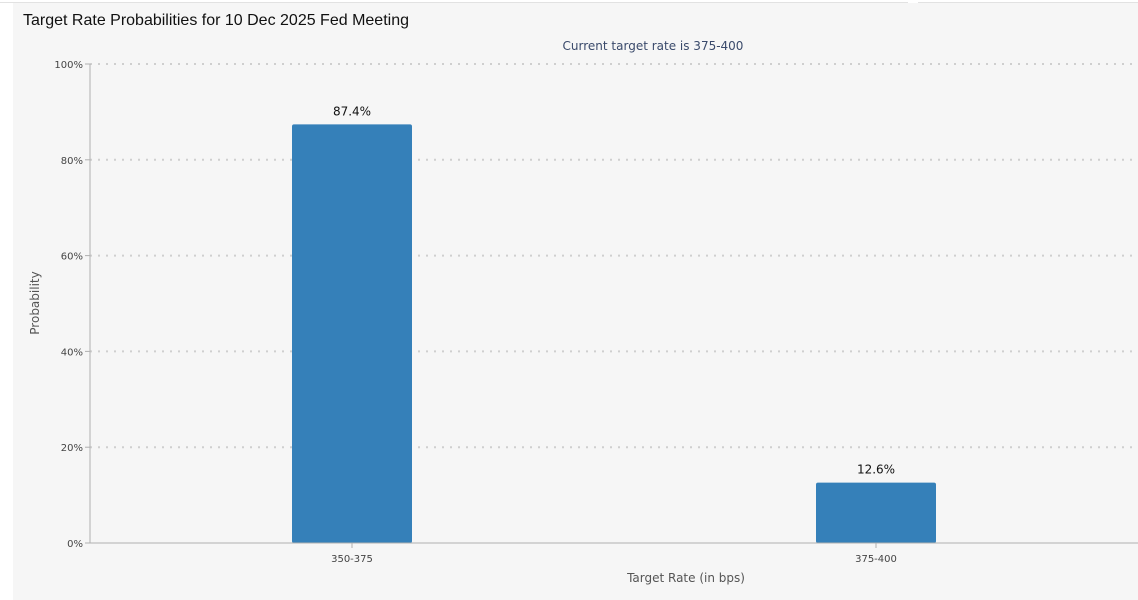 This screenshot has width=1138, height=600. What do you see at coordinates (75, 544) in the screenshot?
I see `y-tick-label: 0%` at bounding box center [75, 544].